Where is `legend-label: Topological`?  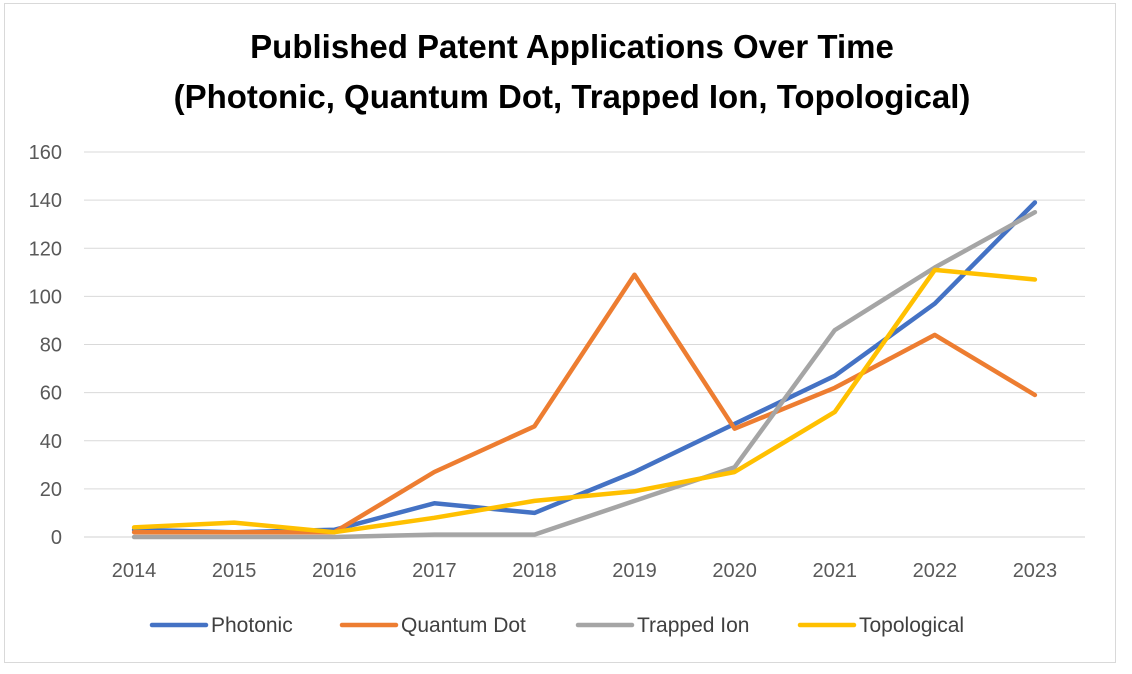 legend-label: Topological is located at coordinates (911, 625).